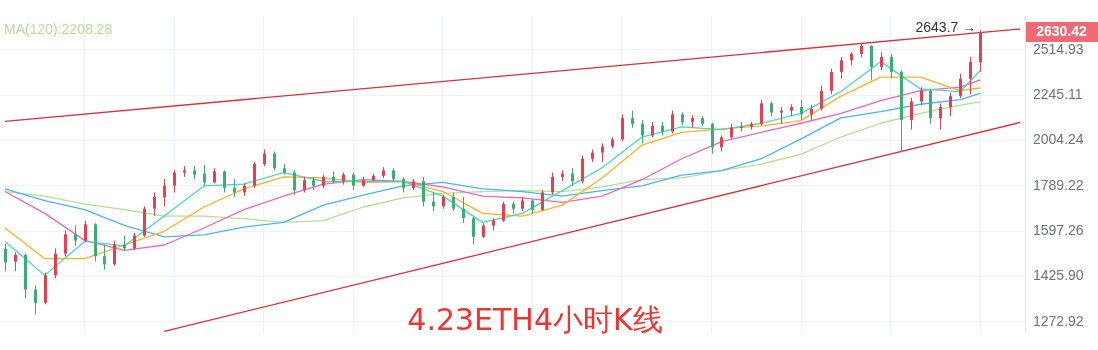  Describe the element at coordinates (535, 319) in the screenshot. I see `text: 4.23ETH4小时K线` at that location.